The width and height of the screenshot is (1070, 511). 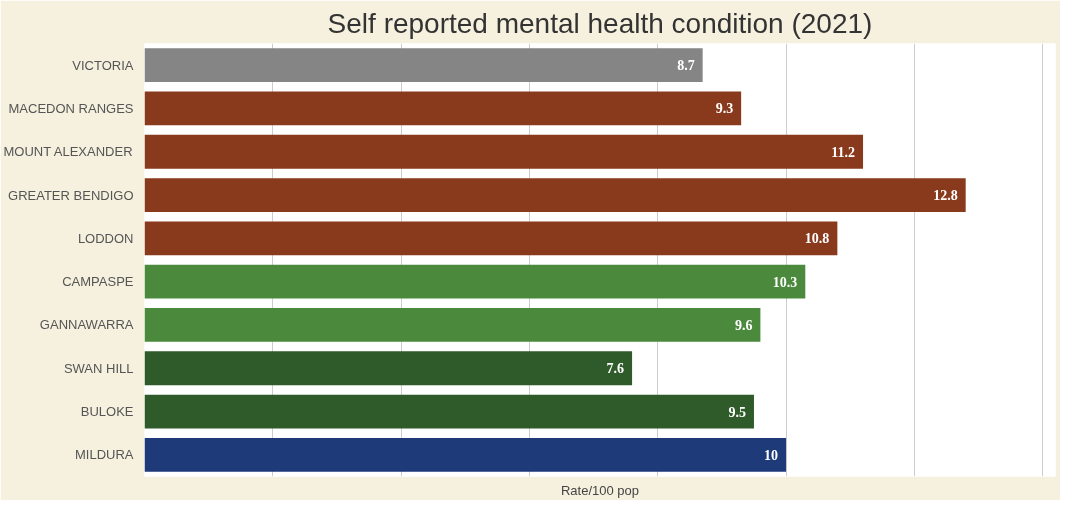 I want to click on y-tick-label: GREATER BENDIGO, so click(x=71, y=195).